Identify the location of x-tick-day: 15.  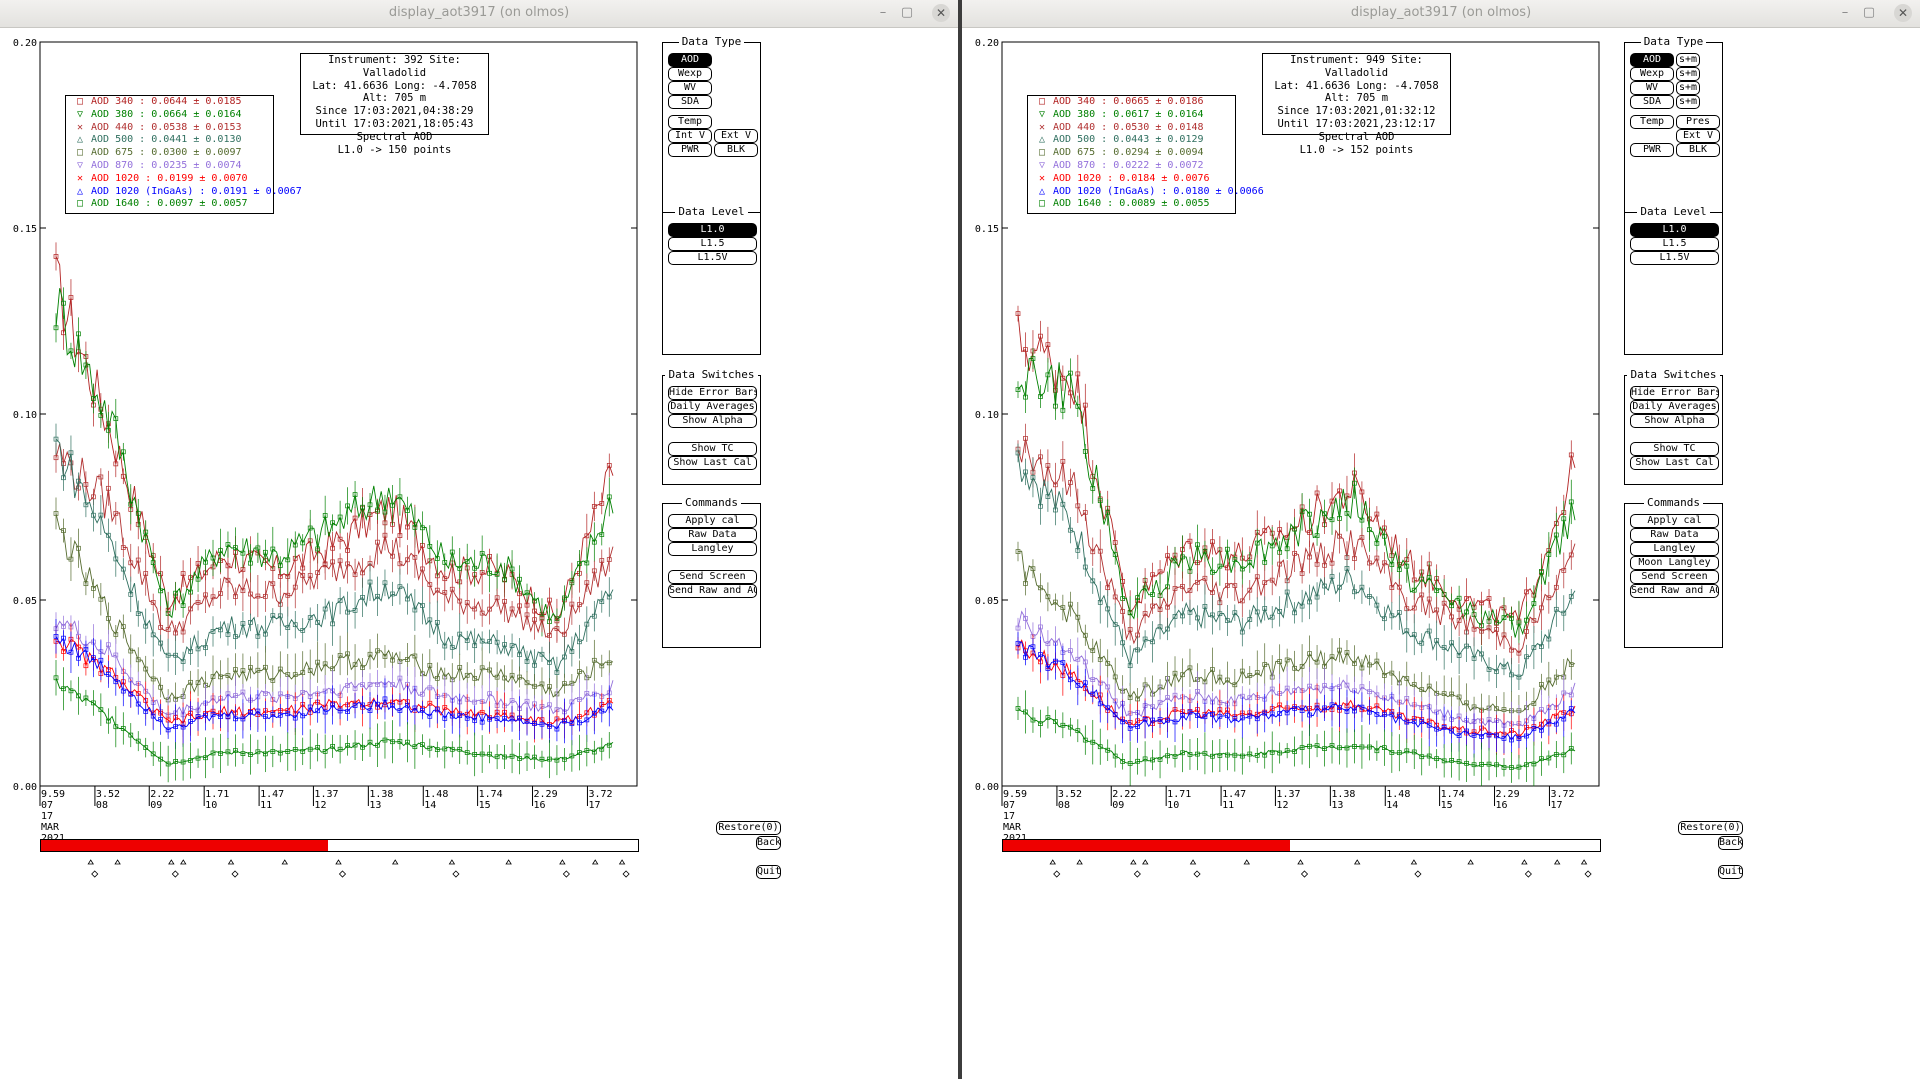
(485, 805).